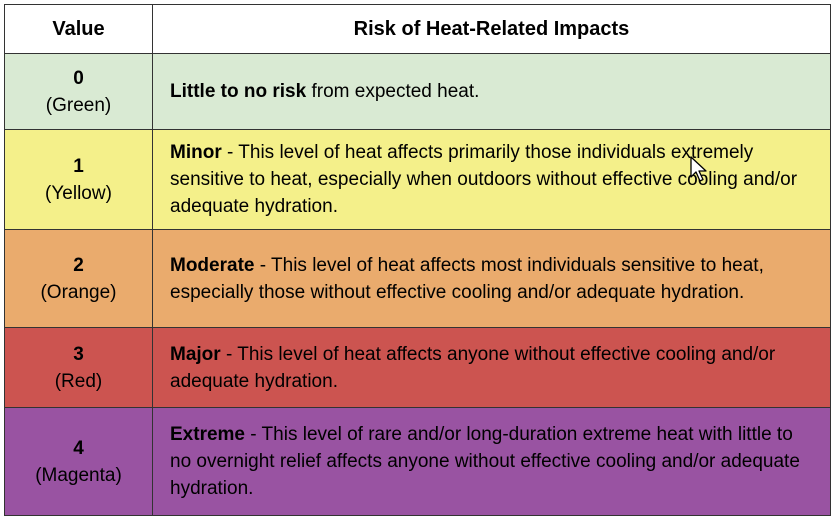  Describe the element at coordinates (78, 78) in the screenshot. I see `risk-value: 0` at that location.